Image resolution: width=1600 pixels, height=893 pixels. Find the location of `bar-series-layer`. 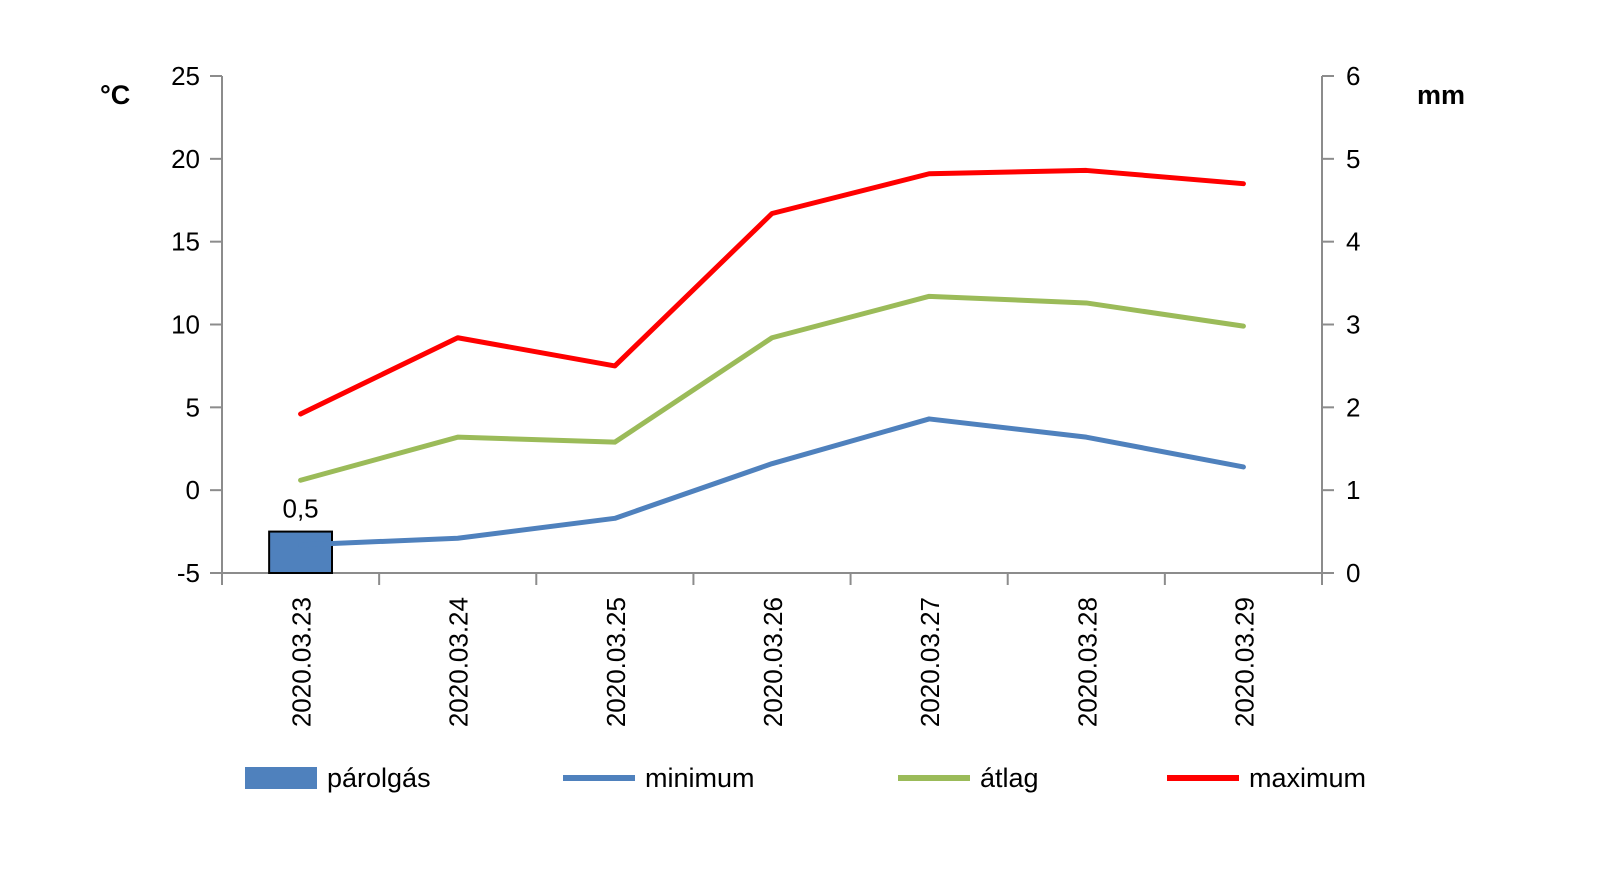

bar-series-layer is located at coordinates (300, 552).